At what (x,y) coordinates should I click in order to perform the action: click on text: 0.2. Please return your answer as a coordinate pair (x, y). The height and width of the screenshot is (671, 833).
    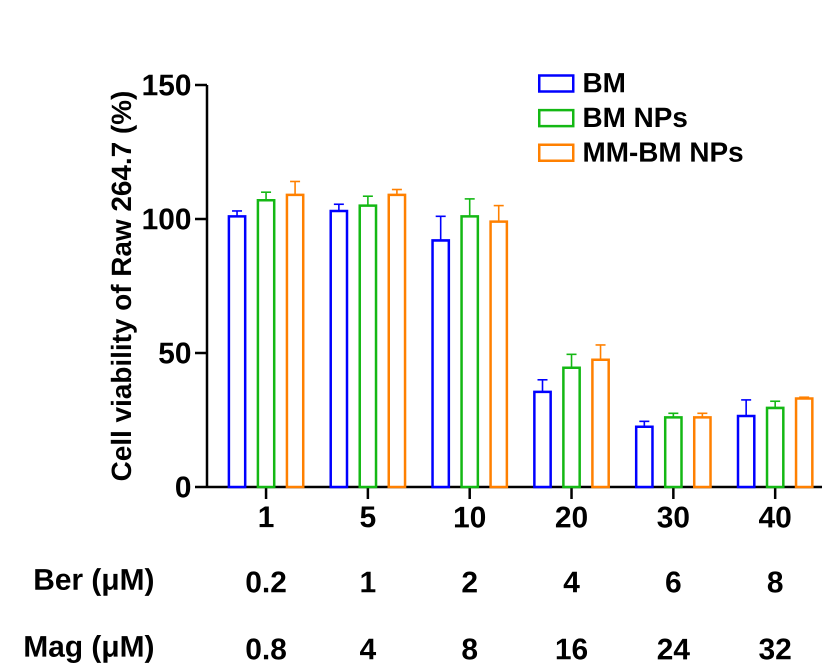
    Looking at the image, I should click on (266, 582).